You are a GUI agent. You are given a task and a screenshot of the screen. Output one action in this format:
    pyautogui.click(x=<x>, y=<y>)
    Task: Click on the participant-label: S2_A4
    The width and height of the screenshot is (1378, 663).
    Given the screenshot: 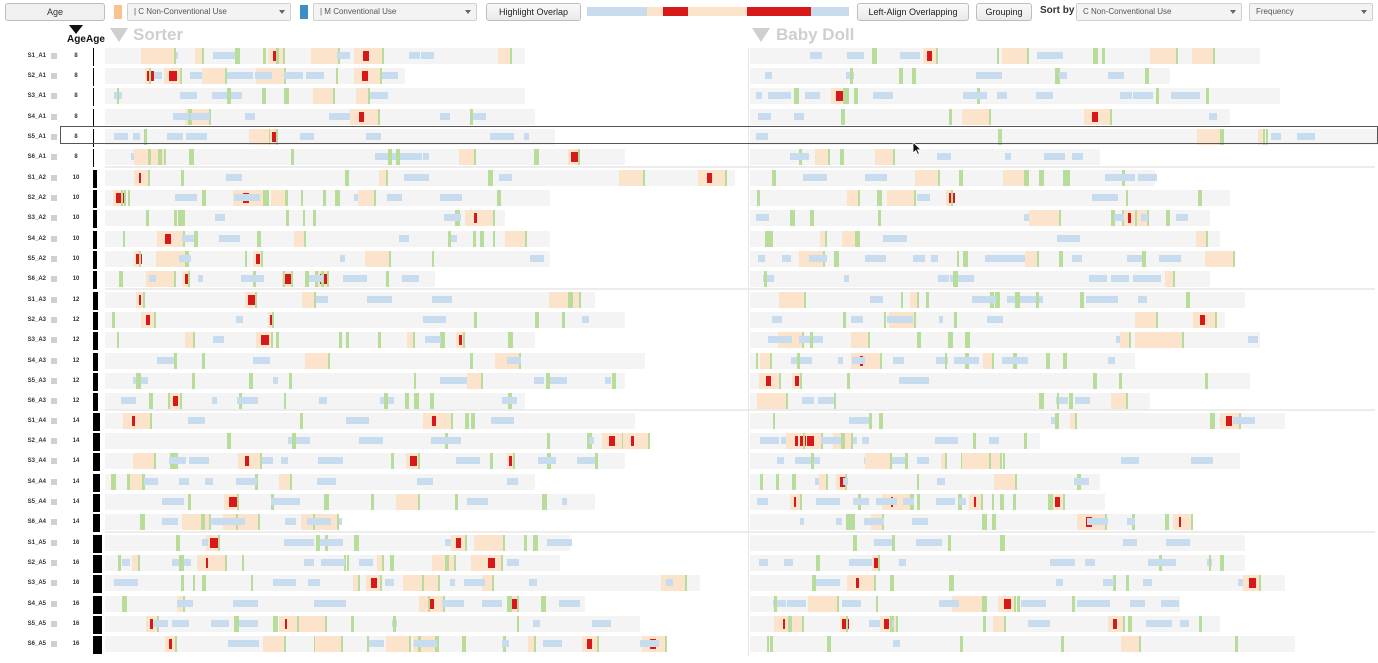 What is the action you would take?
    pyautogui.click(x=36, y=441)
    